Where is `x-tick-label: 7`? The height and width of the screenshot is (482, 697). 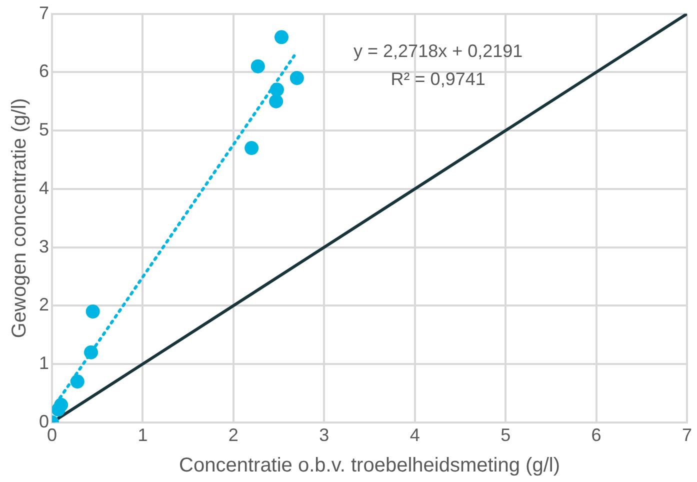
x-tick-label: 7 is located at coordinates (687, 435).